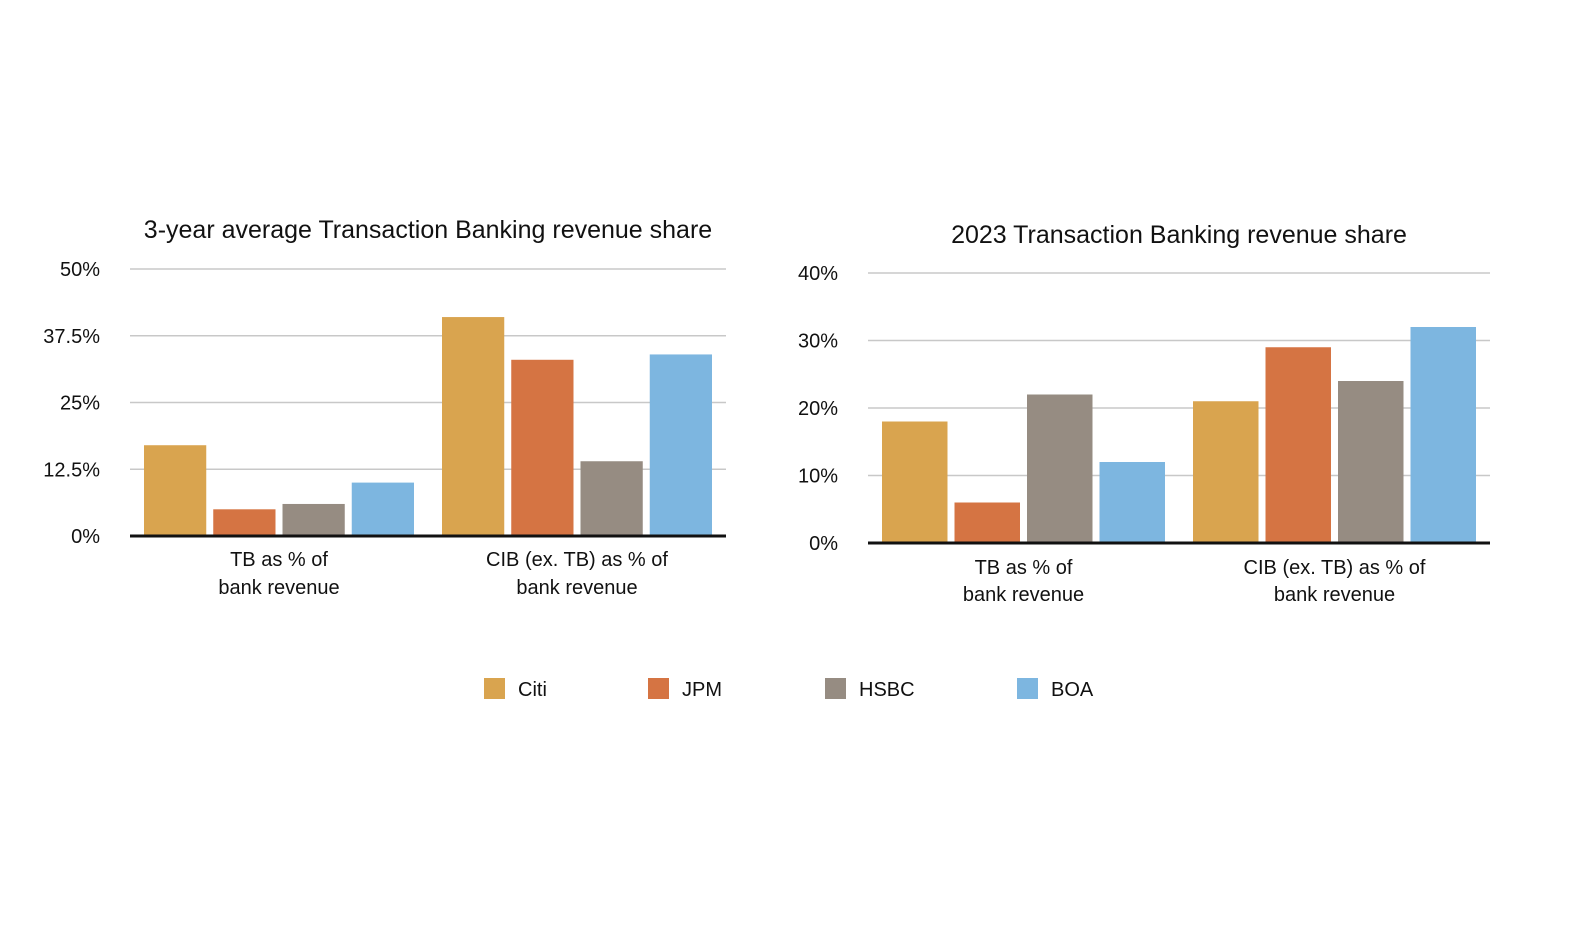  I want to click on y-tick-label: 10%, so click(818, 477).